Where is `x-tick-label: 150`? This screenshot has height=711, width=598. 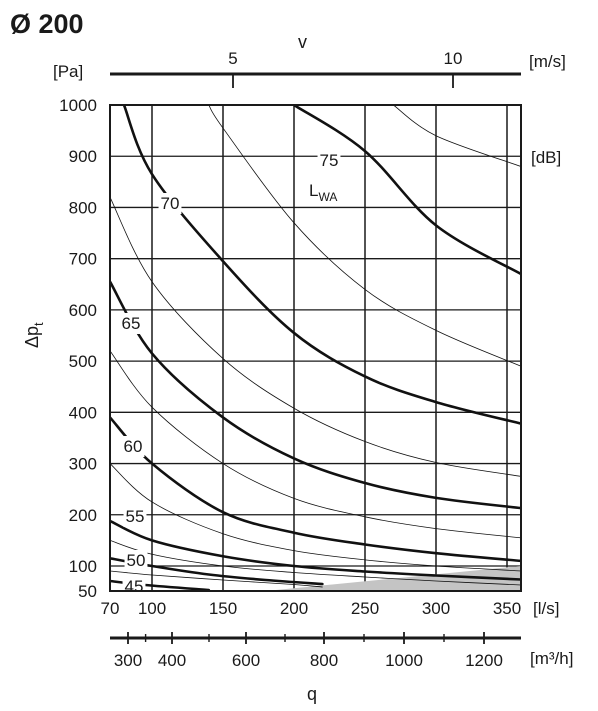 x-tick-label: 150 is located at coordinates (223, 608).